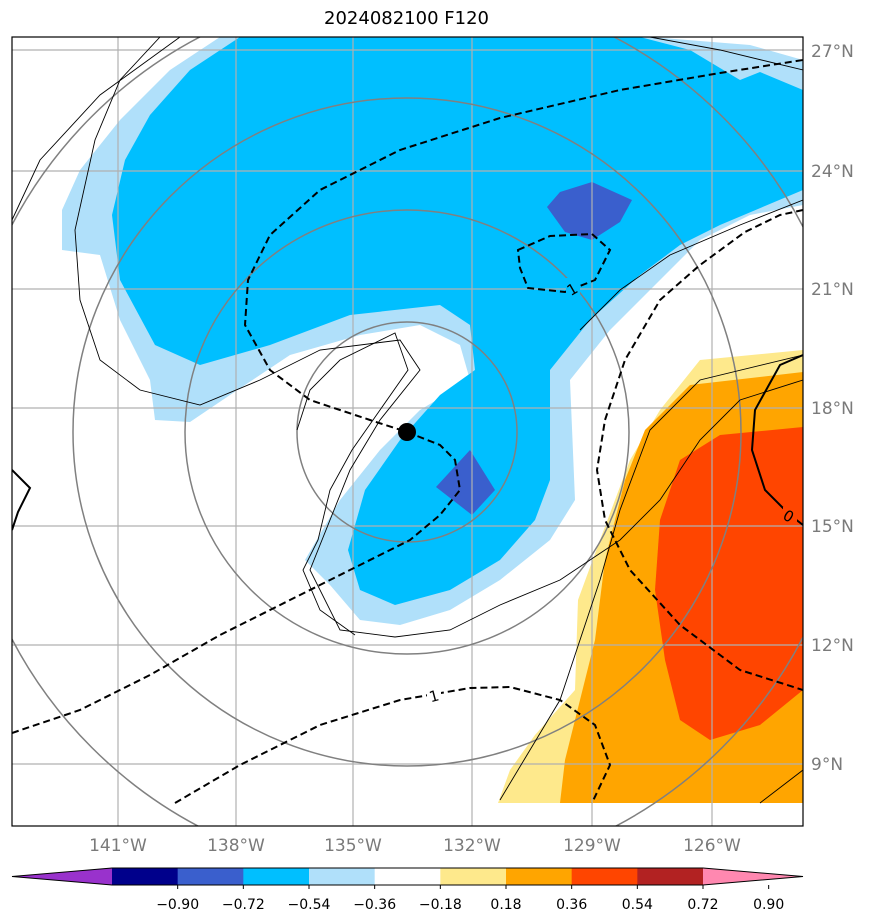  Describe the element at coordinates (406, 18) in the screenshot. I see `map-title: 2024082100 F120` at that location.